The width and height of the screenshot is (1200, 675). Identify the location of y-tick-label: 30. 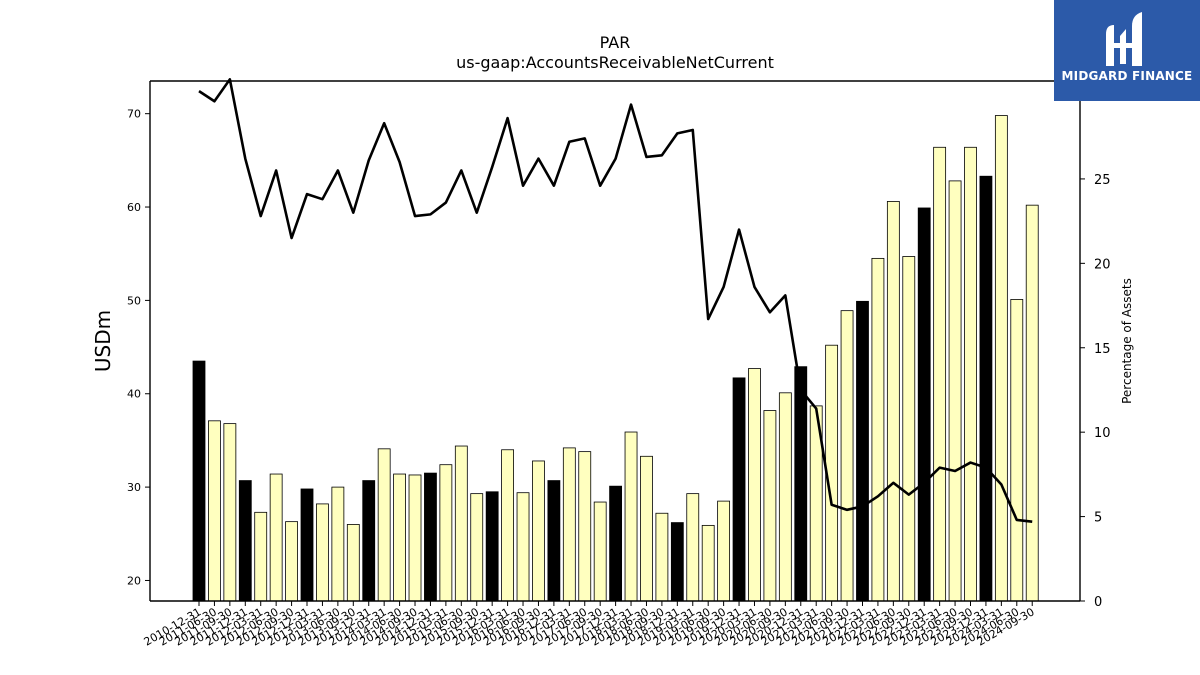
(134, 487).